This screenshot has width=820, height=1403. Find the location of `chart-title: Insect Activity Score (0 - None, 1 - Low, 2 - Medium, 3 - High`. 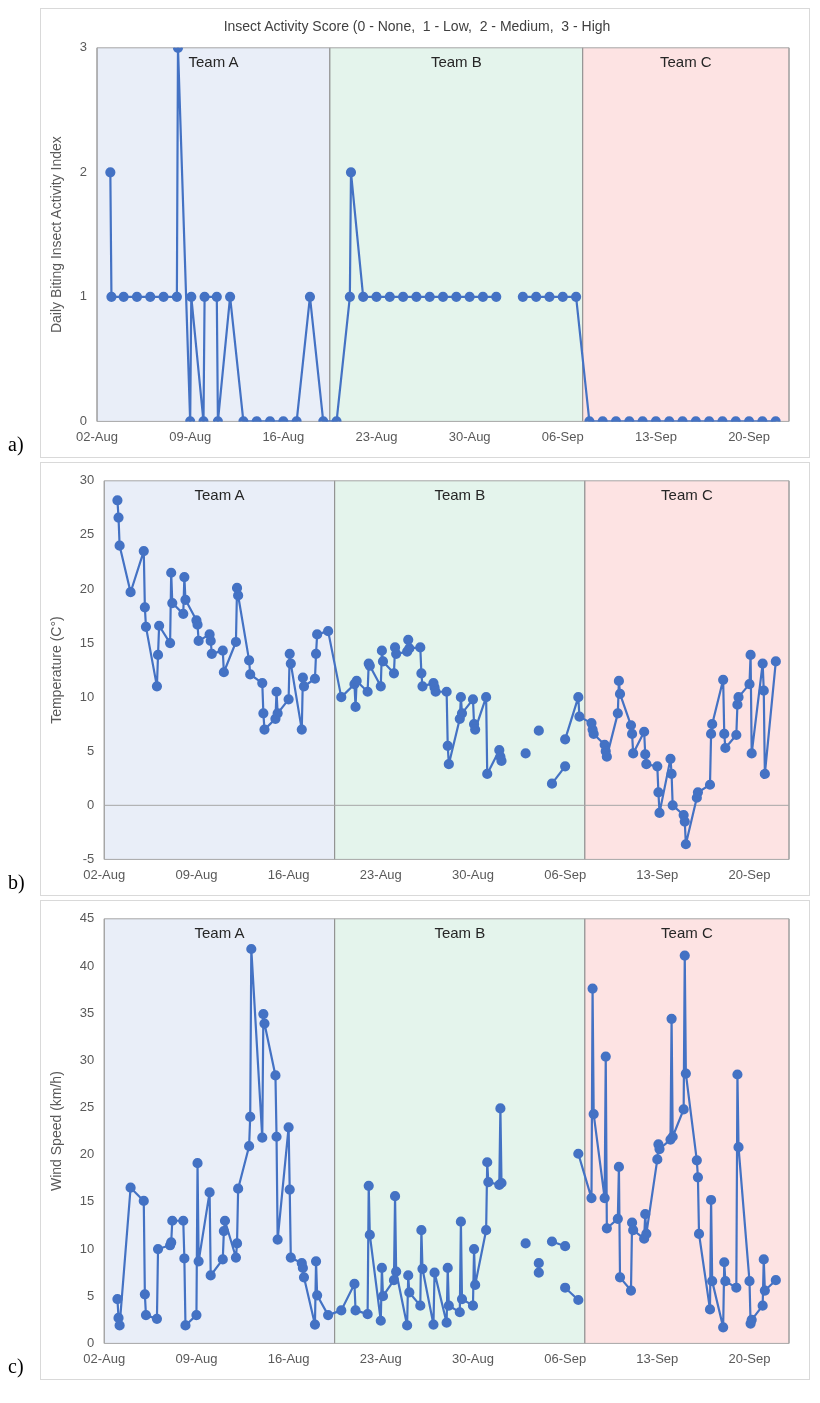

chart-title: Insect Activity Score (0 - None, 1 - Low, 2 - Medium, 3 - High is located at coordinates (417, 26).